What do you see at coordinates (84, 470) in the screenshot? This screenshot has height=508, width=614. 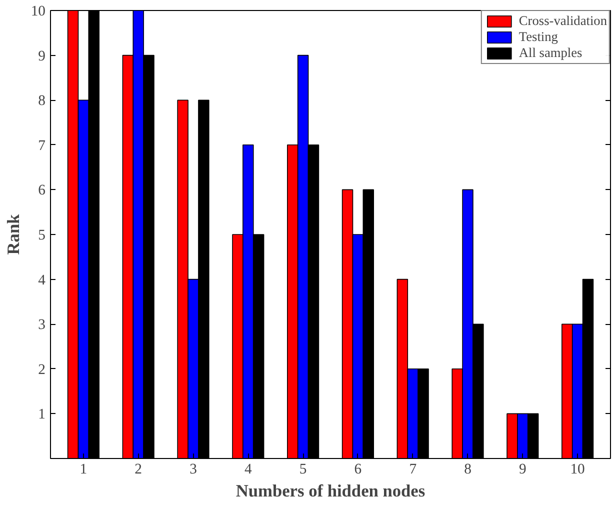 I see `x-tick-label: 1` at bounding box center [84, 470].